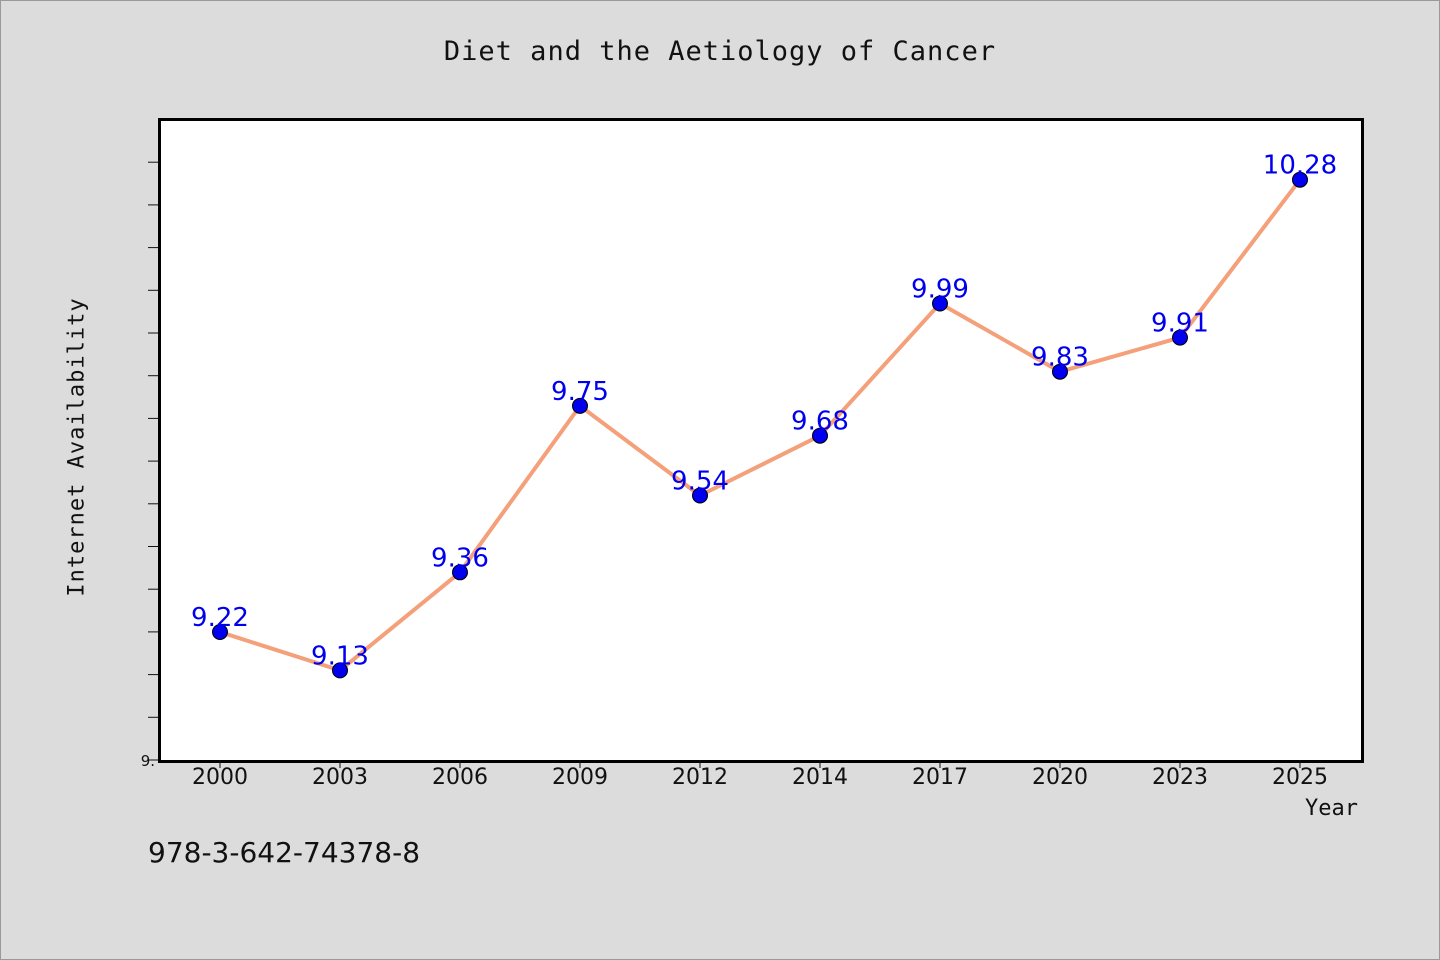  Describe the element at coordinates (580, 777) in the screenshot. I see `x-tick-label: 2009` at that location.